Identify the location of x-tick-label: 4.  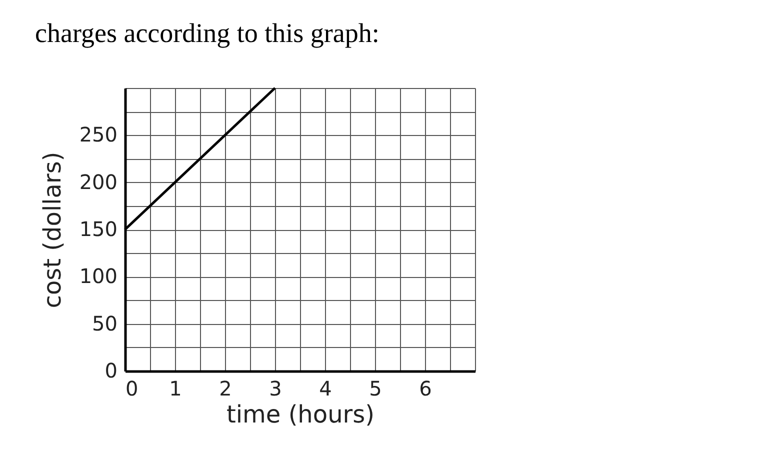
(325, 388).